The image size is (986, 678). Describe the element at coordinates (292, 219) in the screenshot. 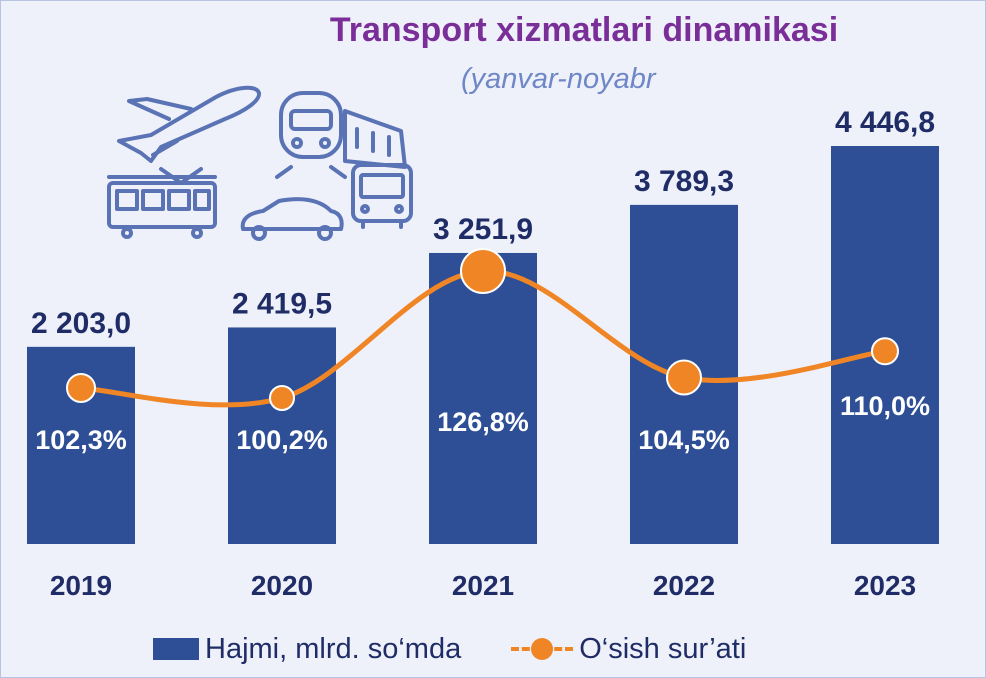

I see `car-icon` at that location.